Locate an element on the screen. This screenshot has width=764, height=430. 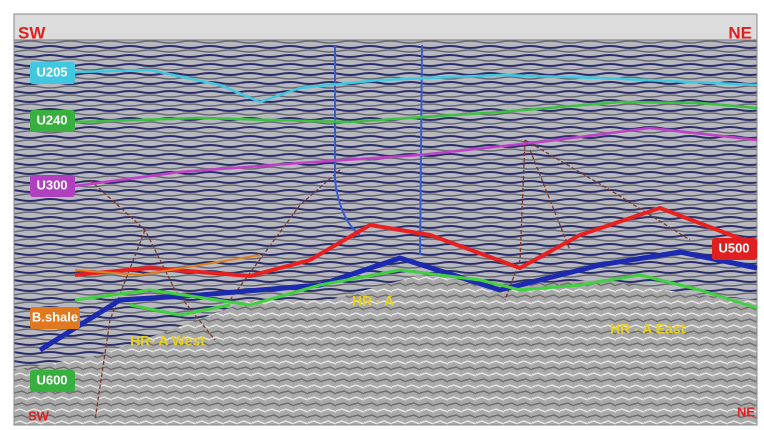
horizon-label: U240 is located at coordinates (51, 119).